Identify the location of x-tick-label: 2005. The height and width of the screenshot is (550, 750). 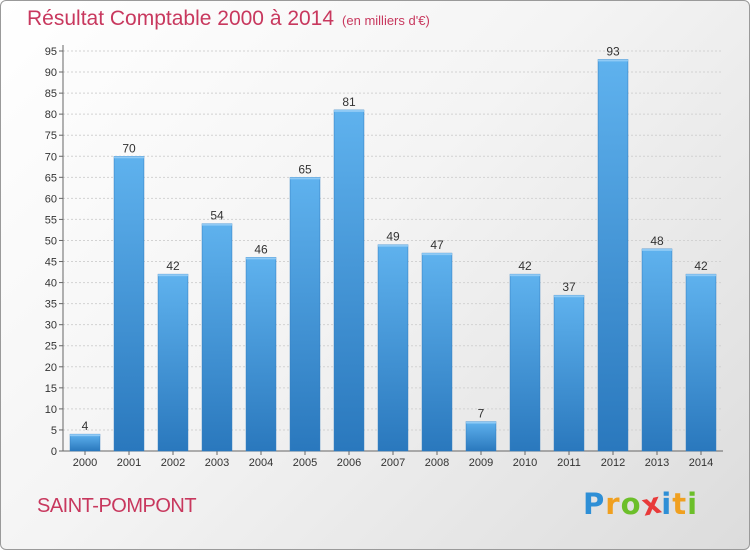
(305, 463).